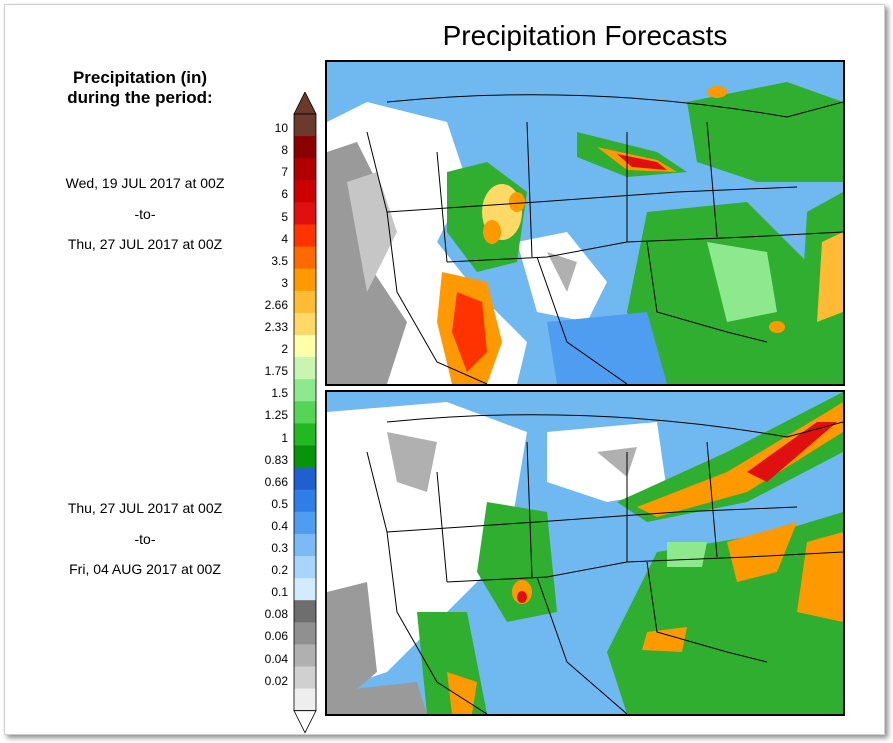 This screenshot has height=743, width=893. What do you see at coordinates (145, 508) in the screenshot?
I see `period2-start: Thu, 27 JUL 2017 at 00Z` at bounding box center [145, 508].